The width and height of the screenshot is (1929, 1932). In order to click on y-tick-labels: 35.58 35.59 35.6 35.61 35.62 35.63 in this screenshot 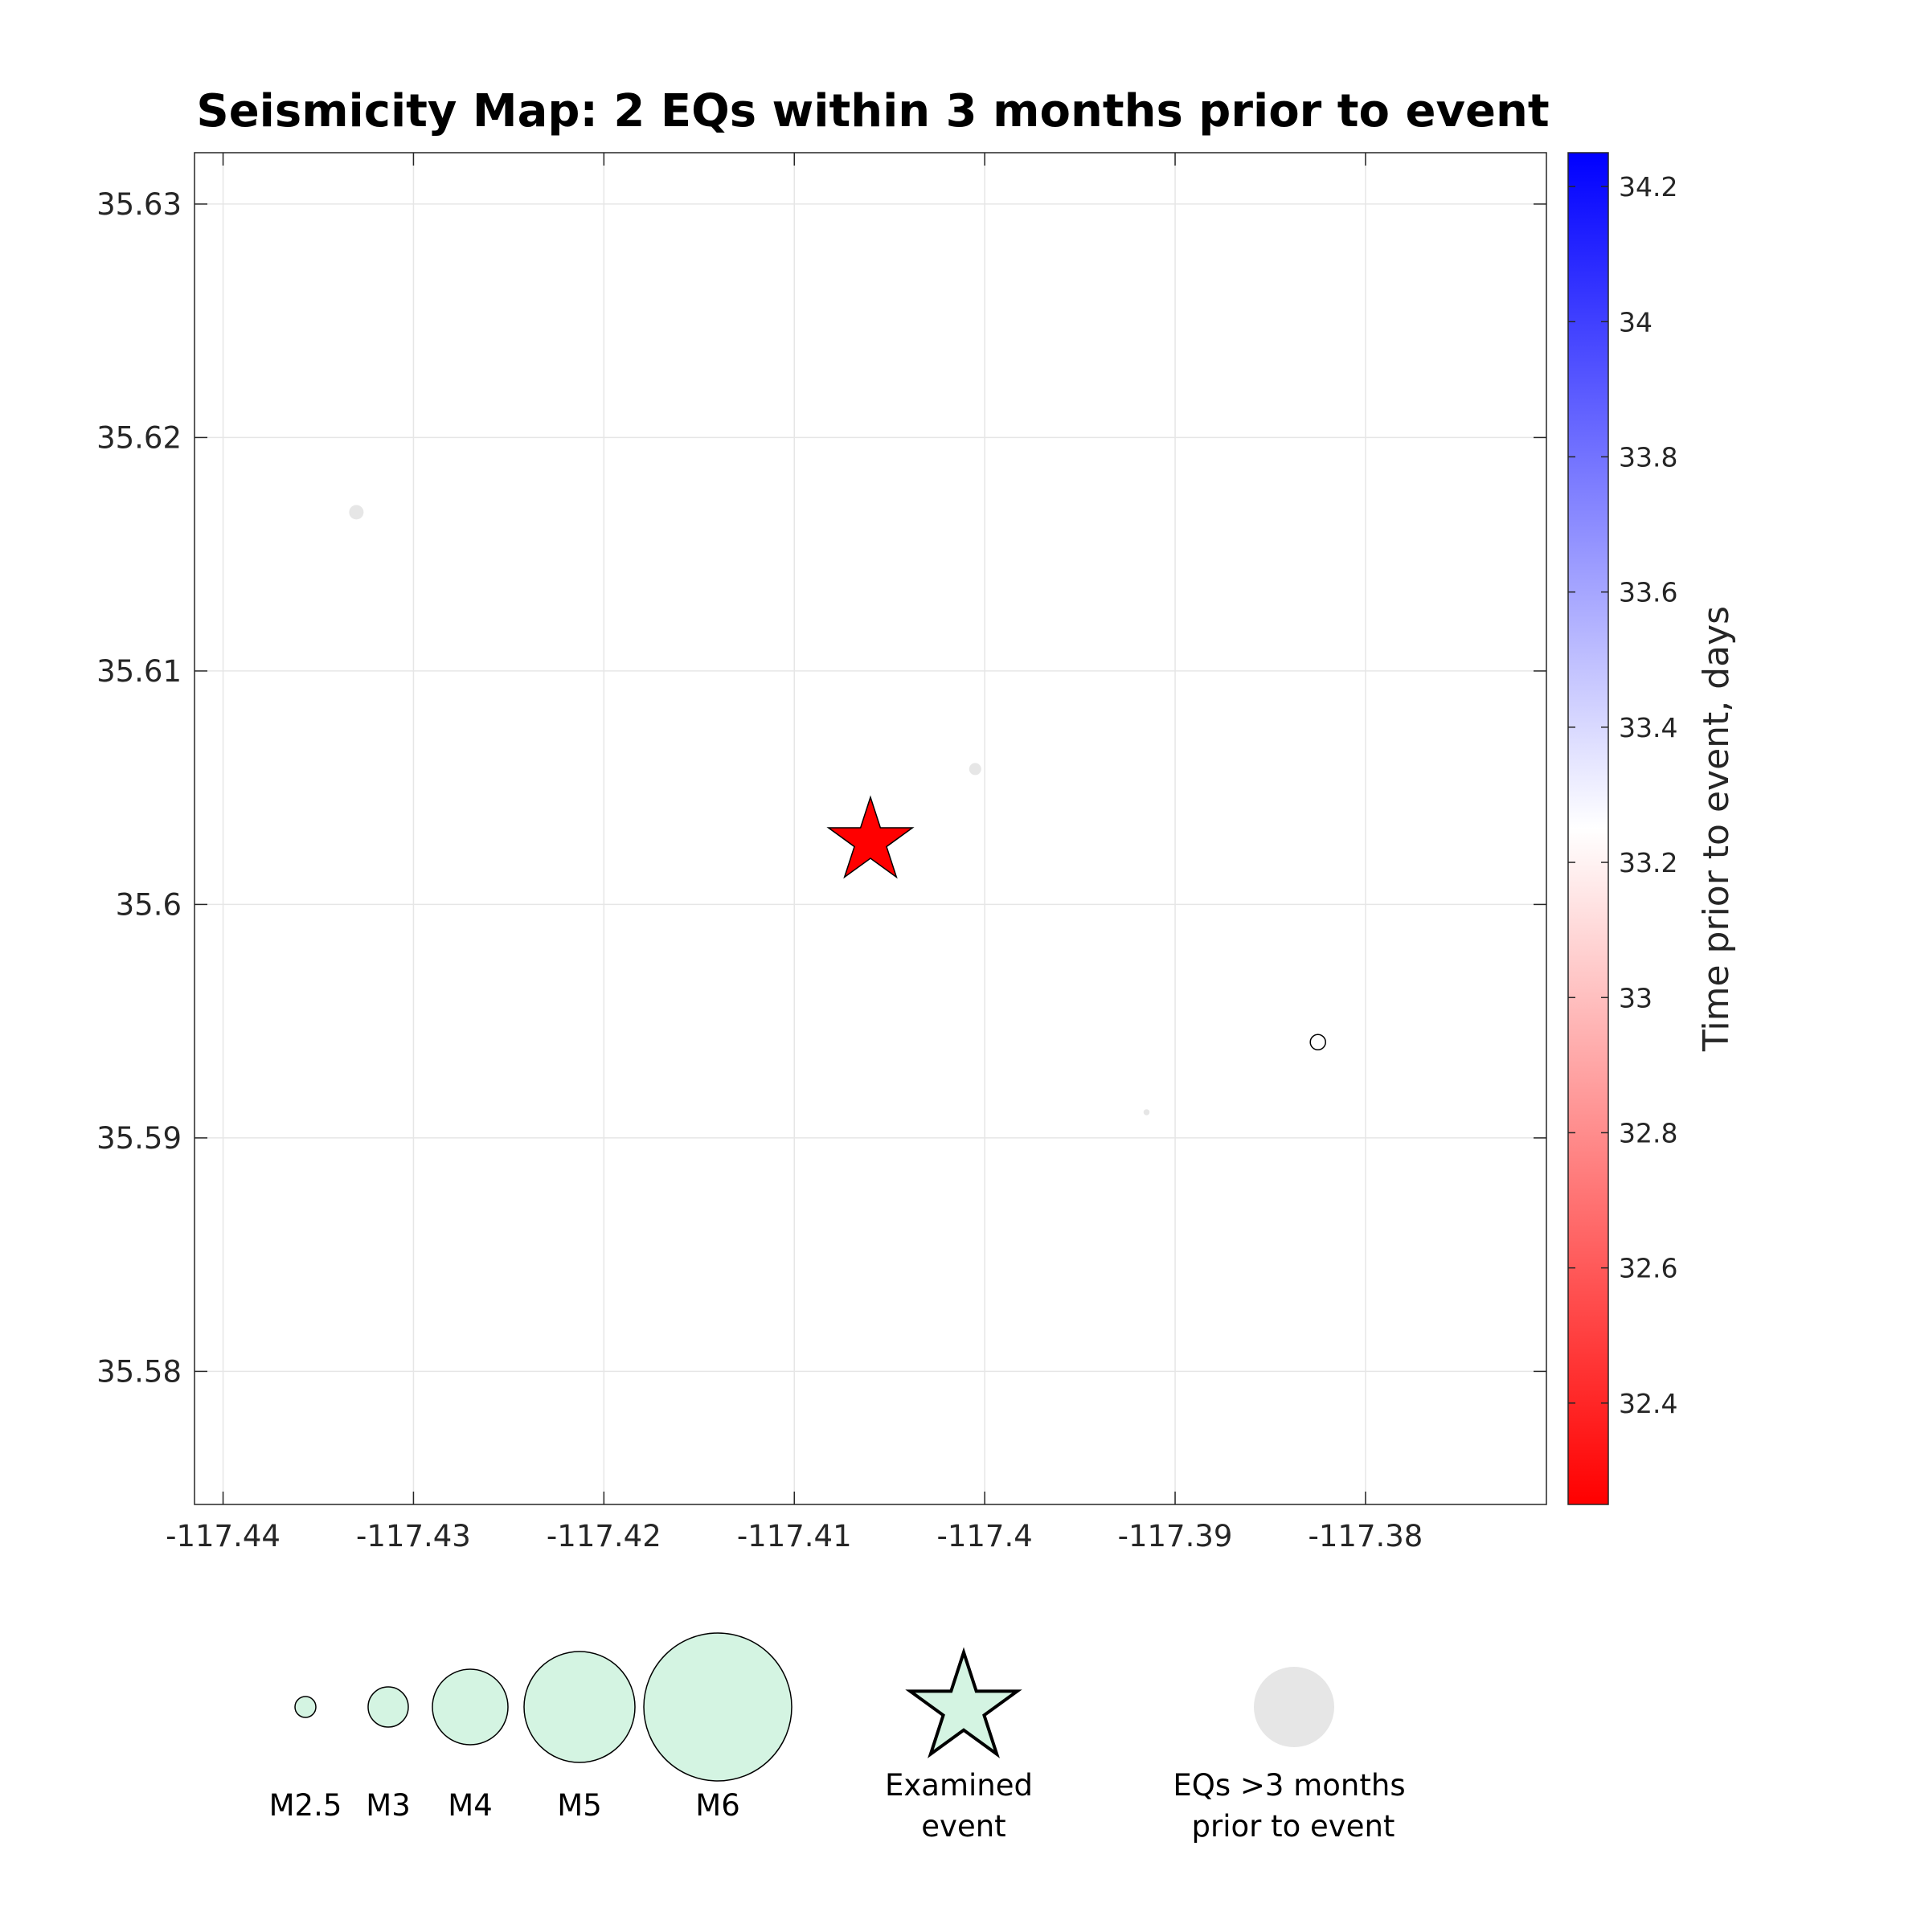, I will do `click(139, 788)`.